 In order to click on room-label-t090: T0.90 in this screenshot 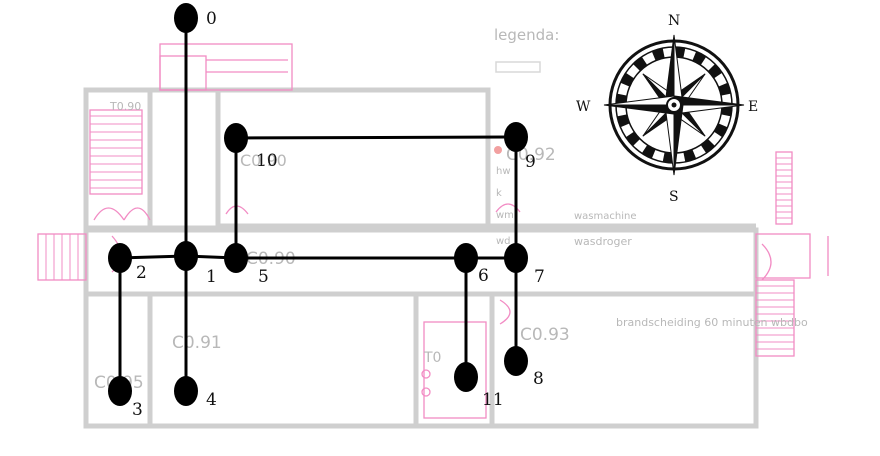, I will do `click(125, 106)`.